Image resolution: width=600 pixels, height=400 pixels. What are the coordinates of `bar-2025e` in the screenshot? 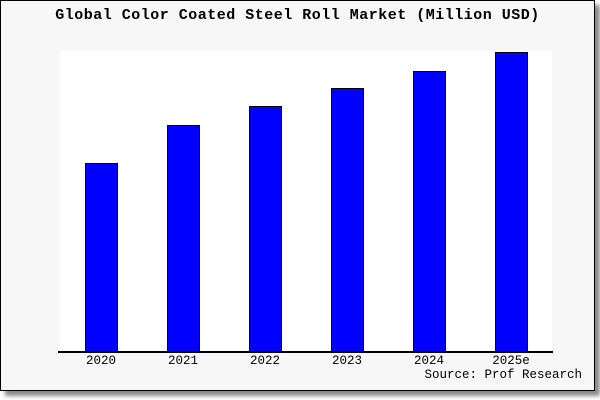 It's located at (511, 202).